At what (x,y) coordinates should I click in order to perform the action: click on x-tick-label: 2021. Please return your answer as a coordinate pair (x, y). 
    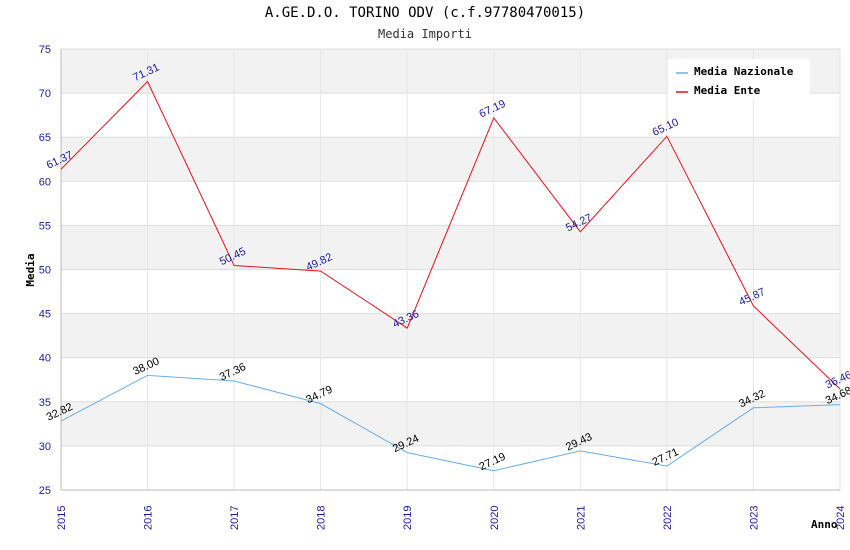
    Looking at the image, I should click on (581, 518).